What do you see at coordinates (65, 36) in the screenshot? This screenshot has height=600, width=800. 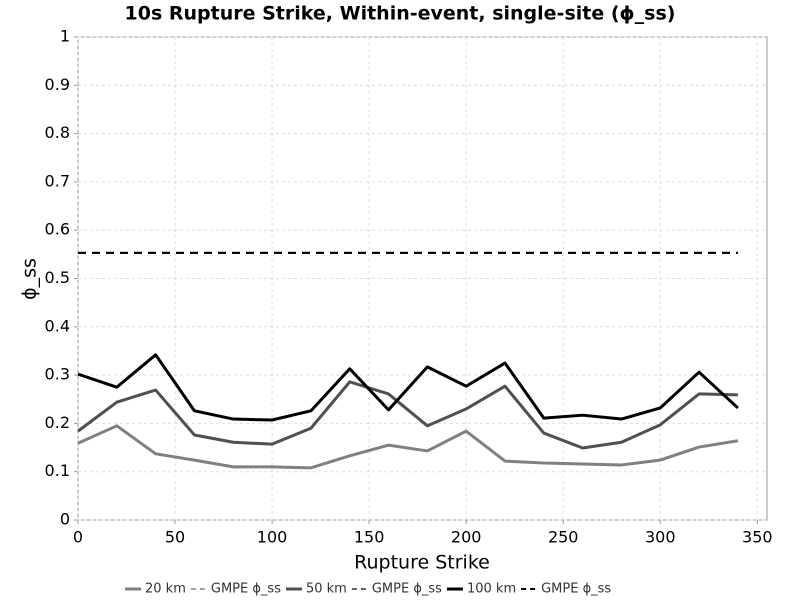 I see `y-tick-label: 1` at bounding box center [65, 36].